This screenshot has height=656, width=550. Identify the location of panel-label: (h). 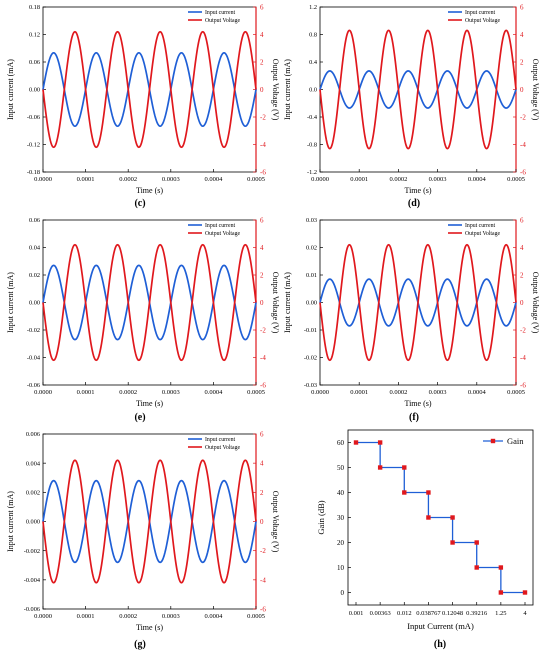
(440, 644).